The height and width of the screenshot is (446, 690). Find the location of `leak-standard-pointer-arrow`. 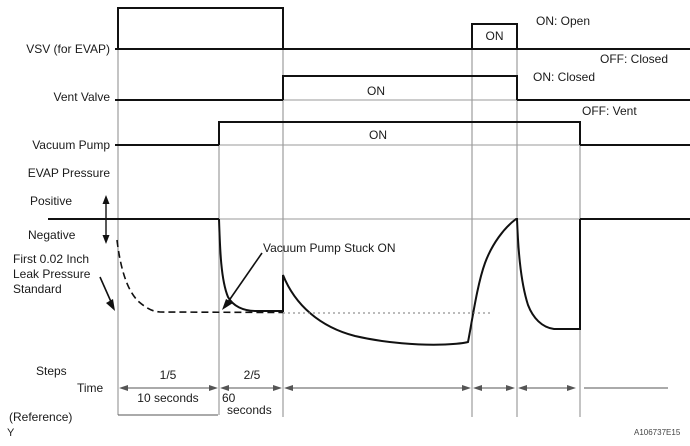

leak-standard-pointer-arrow is located at coordinates (107, 293).